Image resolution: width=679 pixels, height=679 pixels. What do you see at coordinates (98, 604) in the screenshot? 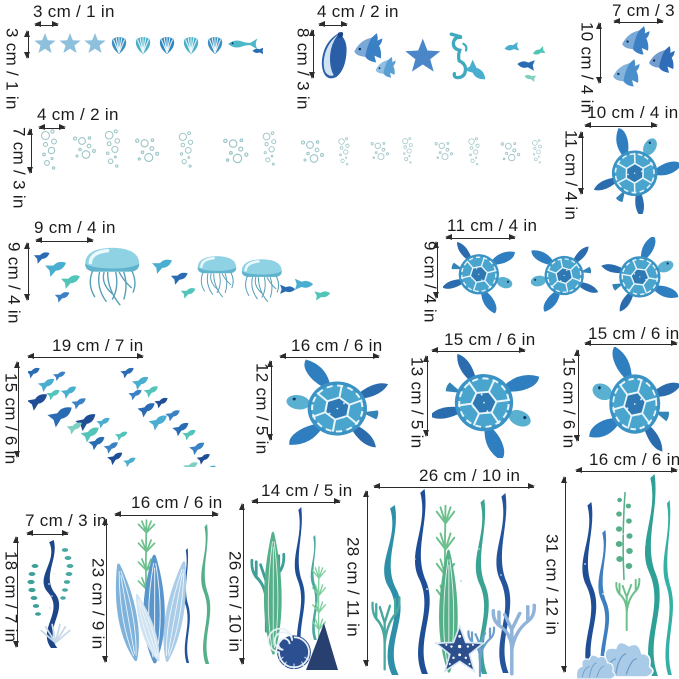
I see `height-label: 23 cm / 9 in` at bounding box center [98, 604].